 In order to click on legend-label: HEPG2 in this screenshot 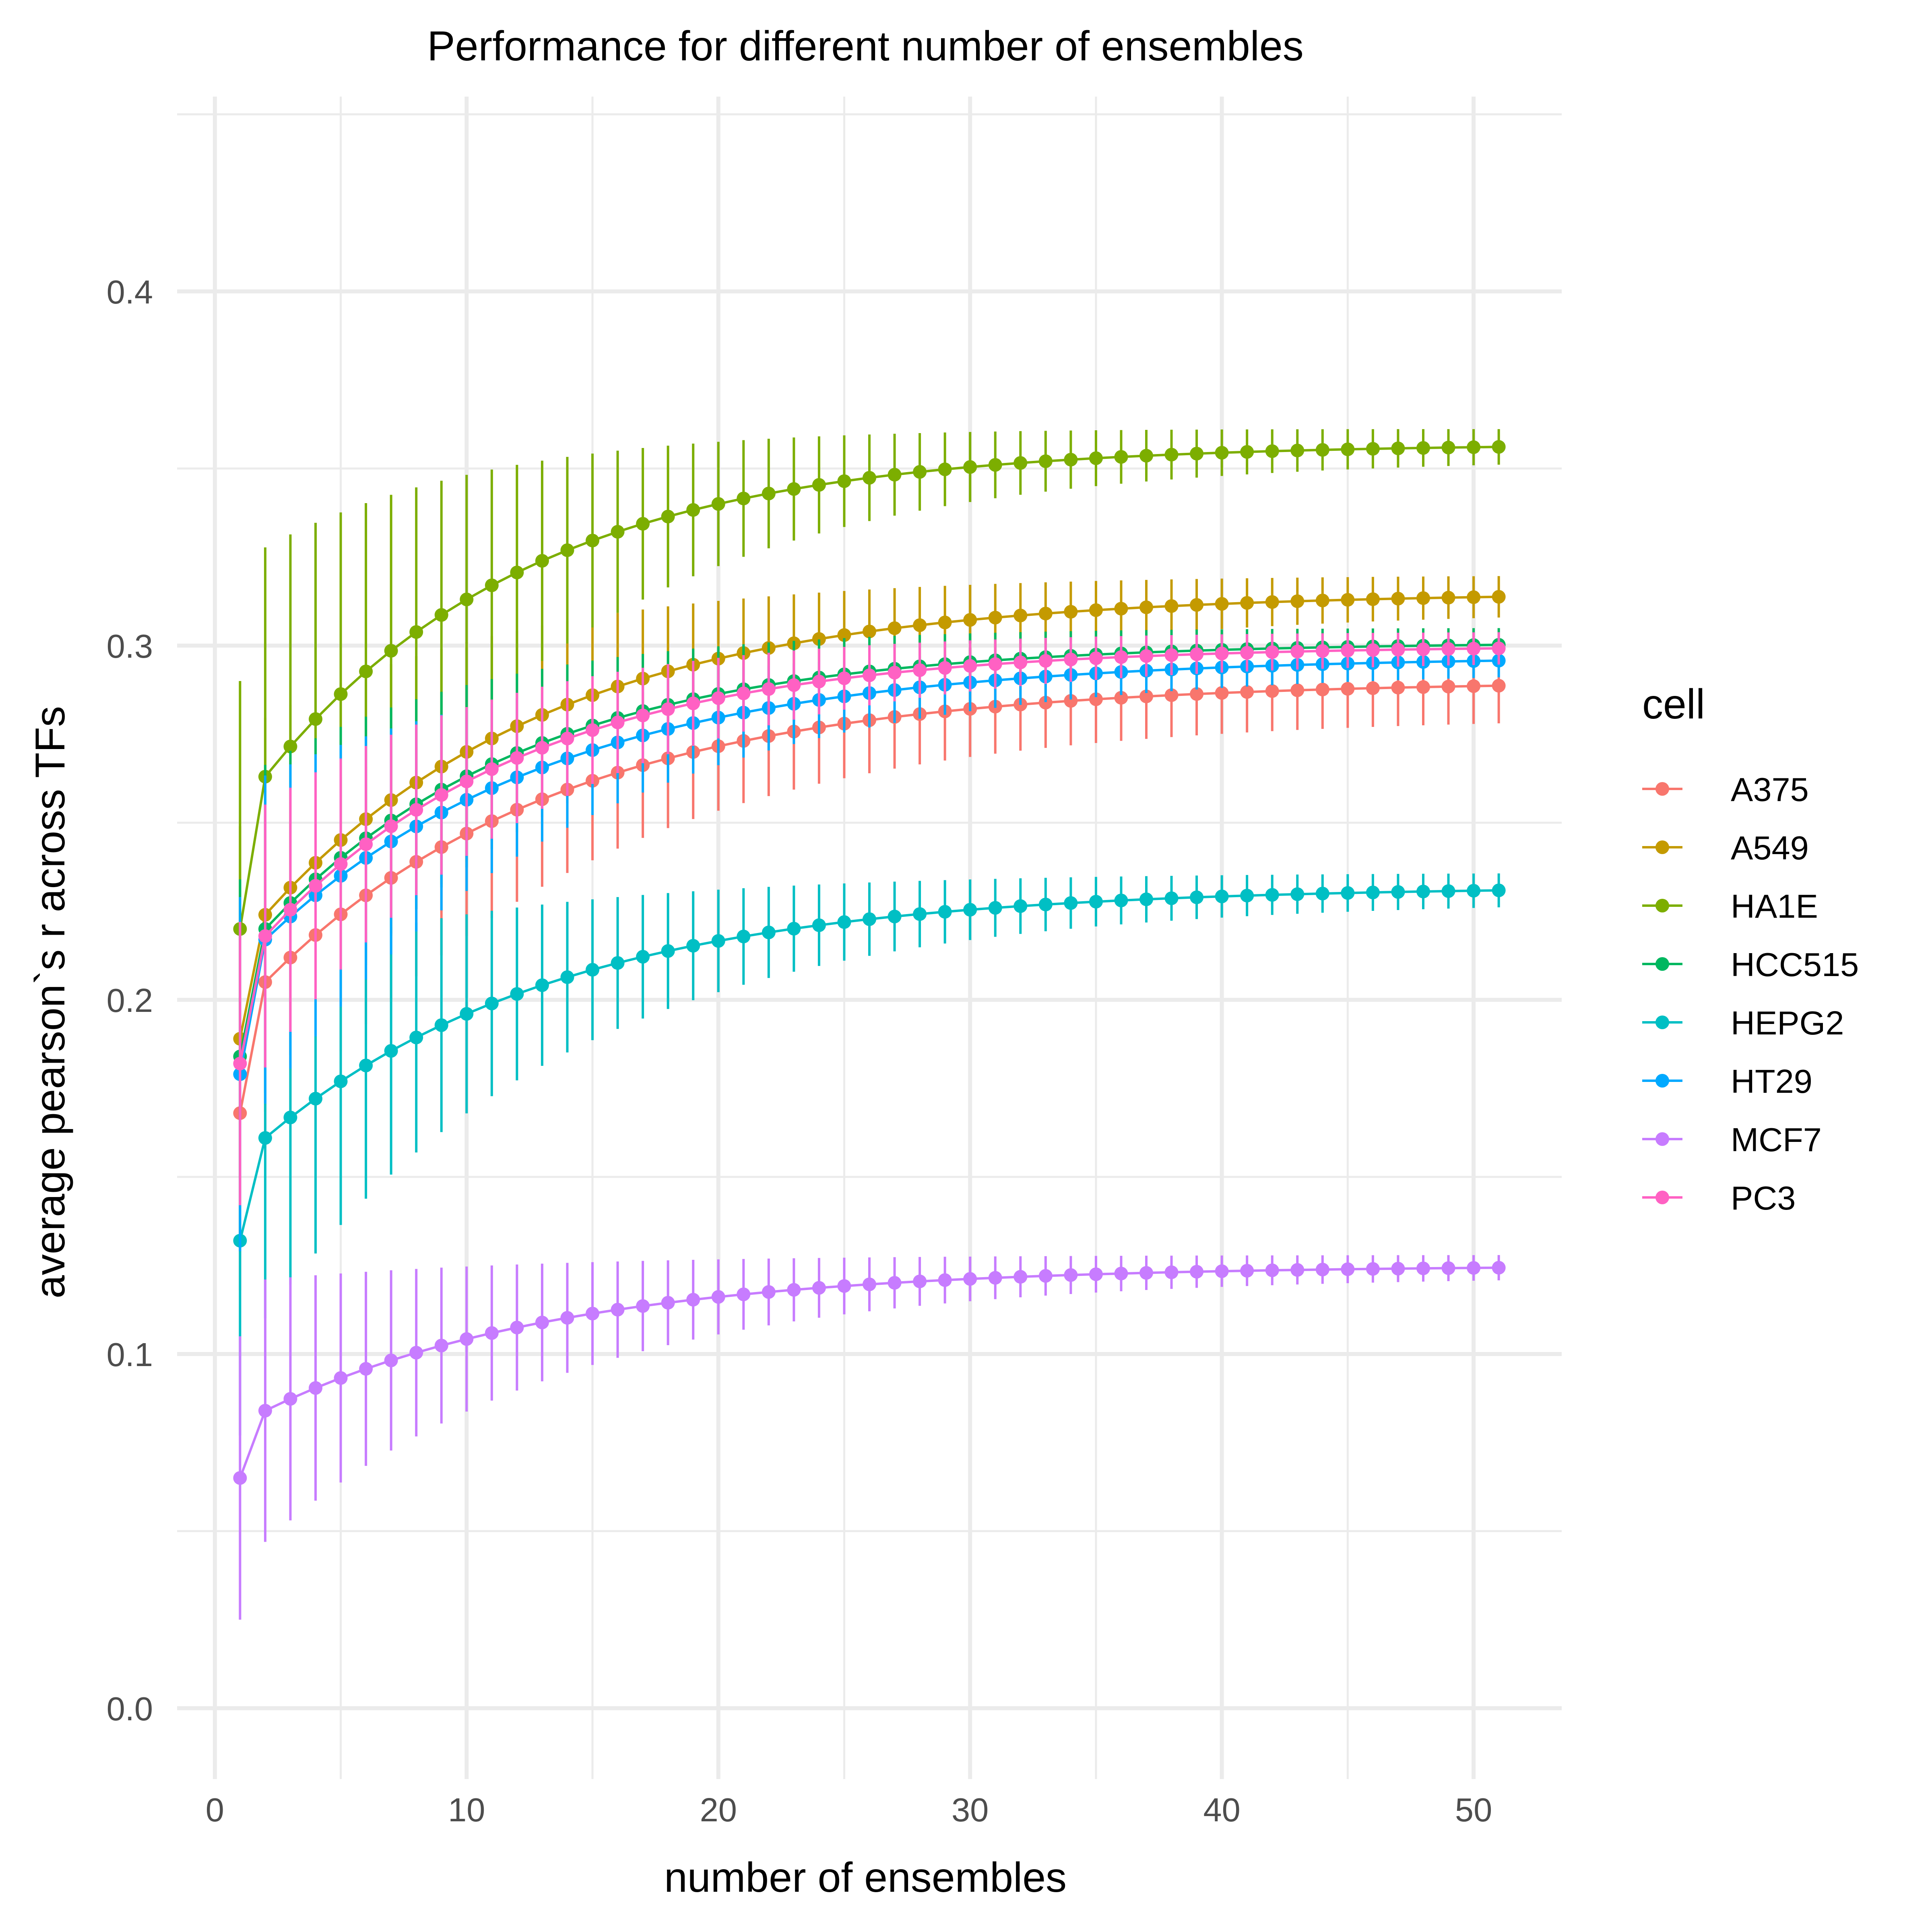, I will do `click(1787, 1023)`.